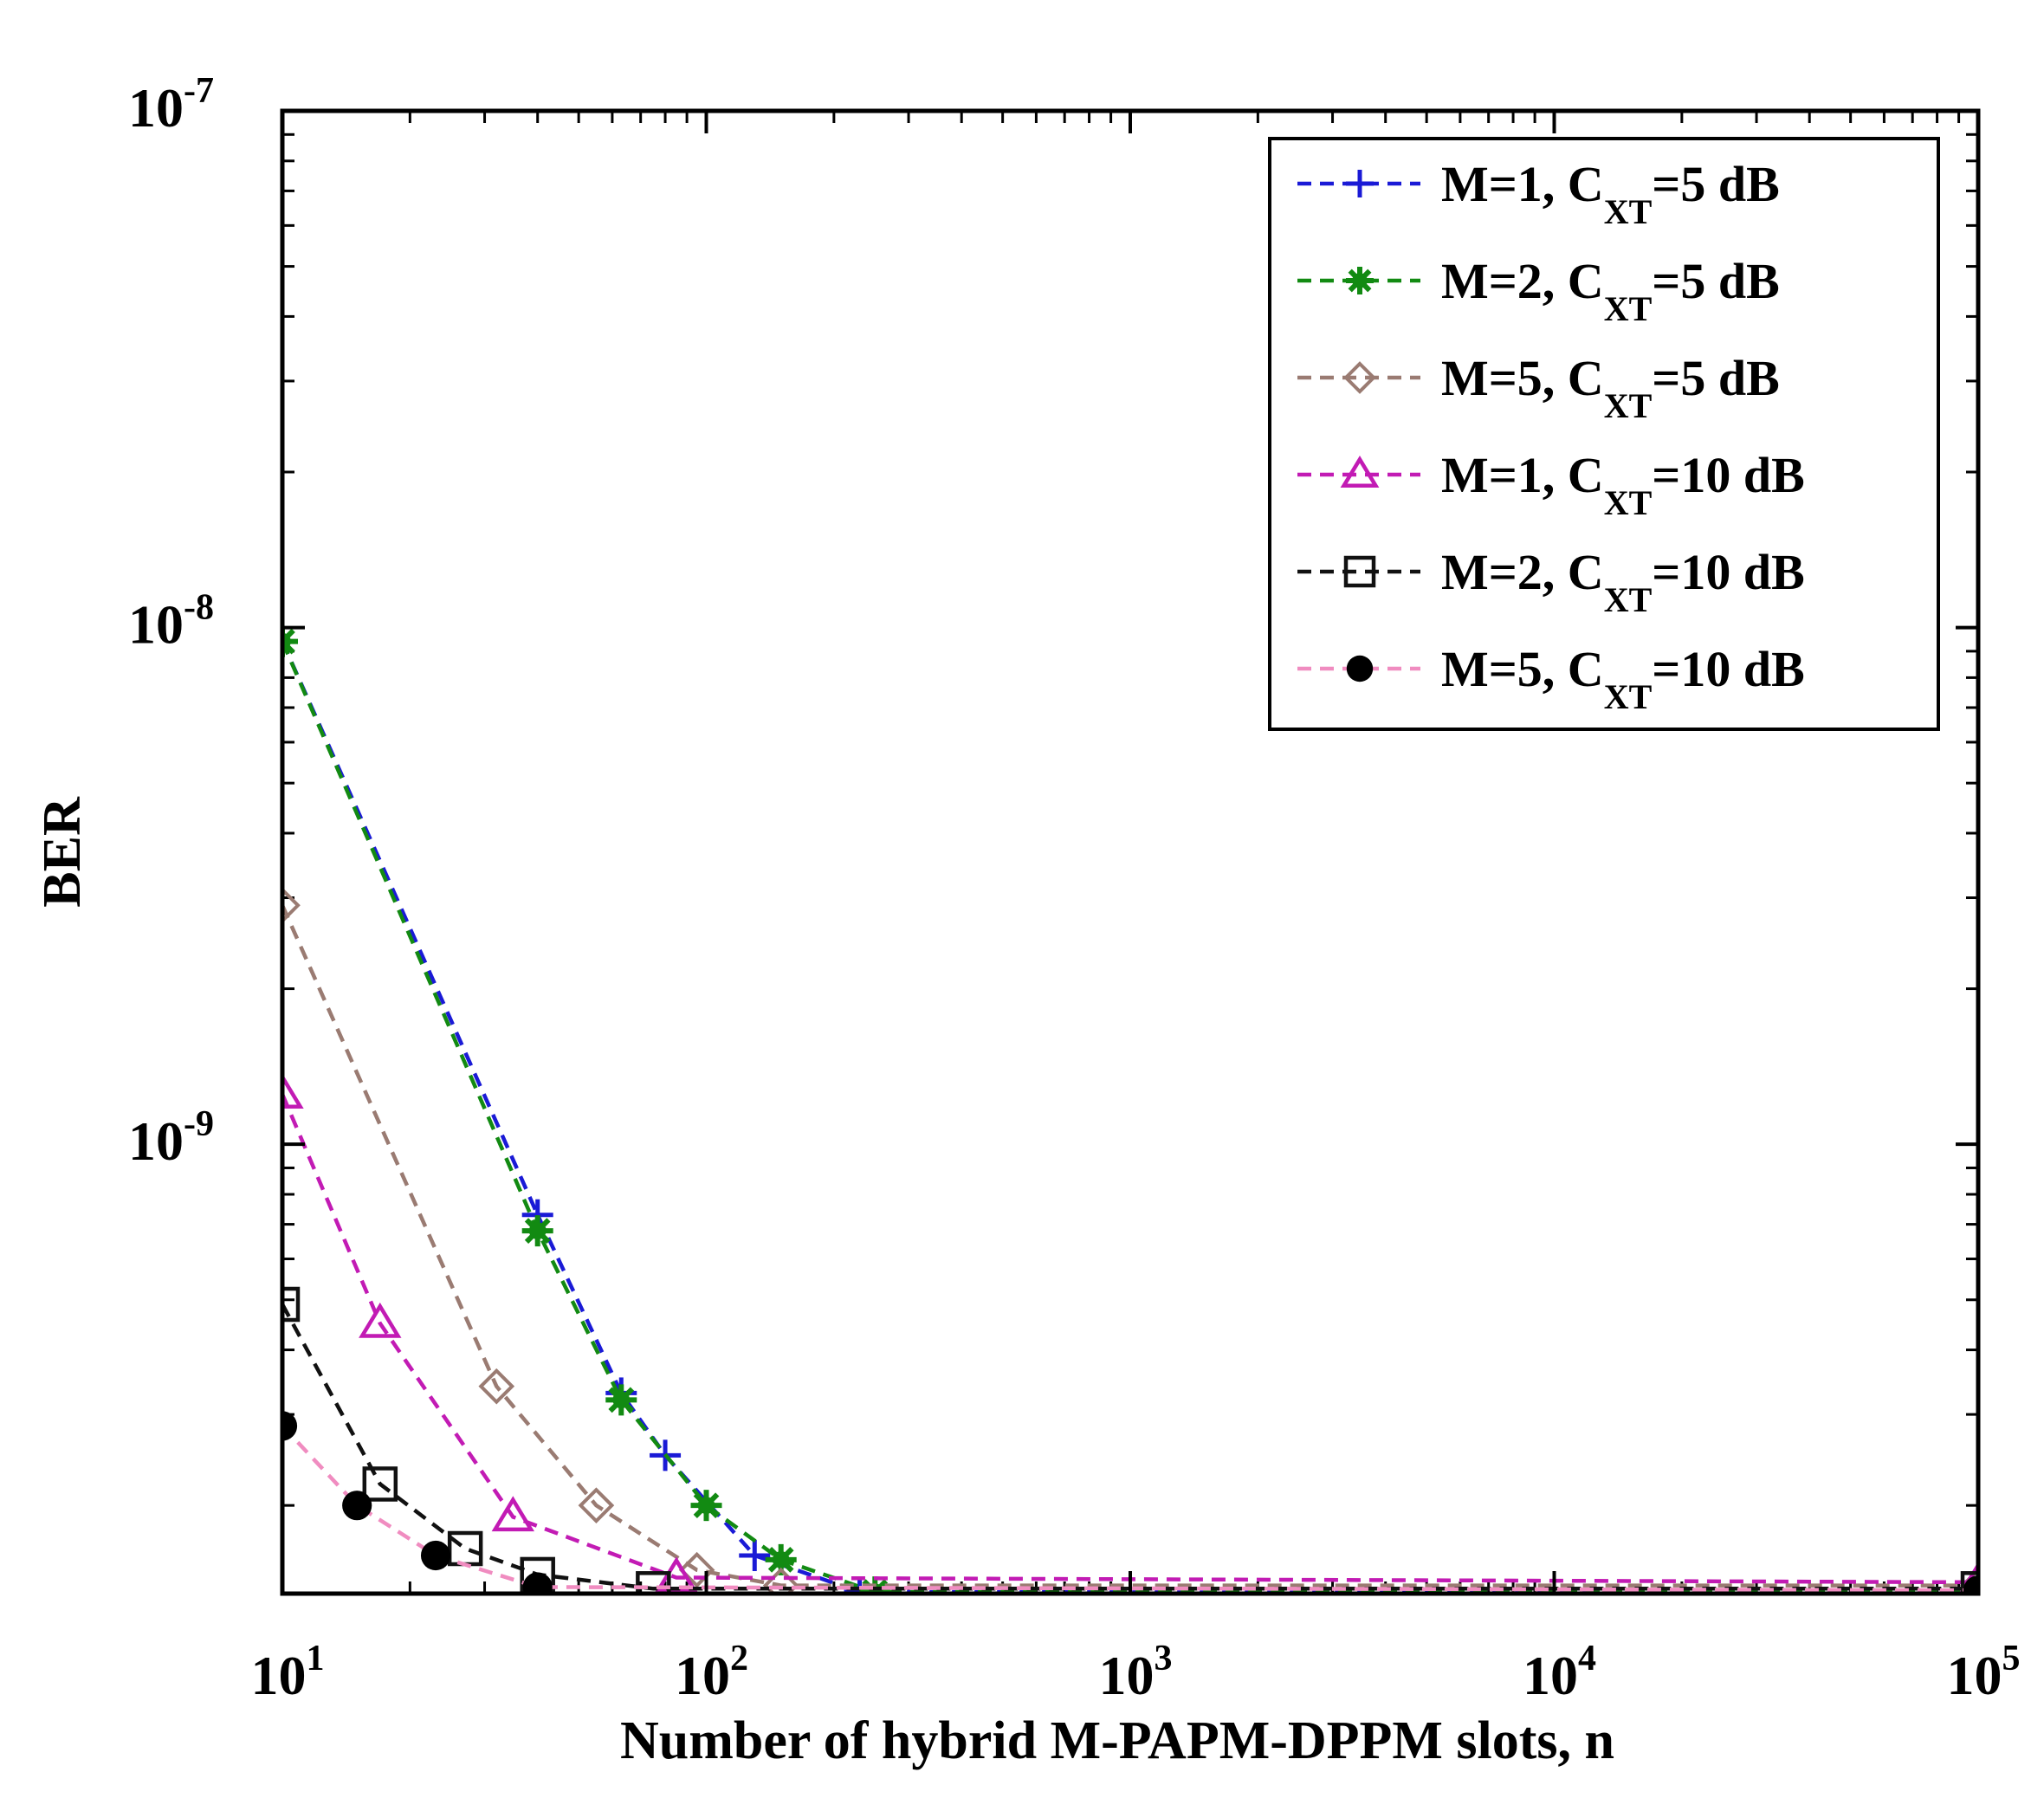 The height and width of the screenshot is (1811, 2044). I want to click on x-axis-title: Number of hybrid M-PAPM-DPPM slots, n, so click(1117, 1740).